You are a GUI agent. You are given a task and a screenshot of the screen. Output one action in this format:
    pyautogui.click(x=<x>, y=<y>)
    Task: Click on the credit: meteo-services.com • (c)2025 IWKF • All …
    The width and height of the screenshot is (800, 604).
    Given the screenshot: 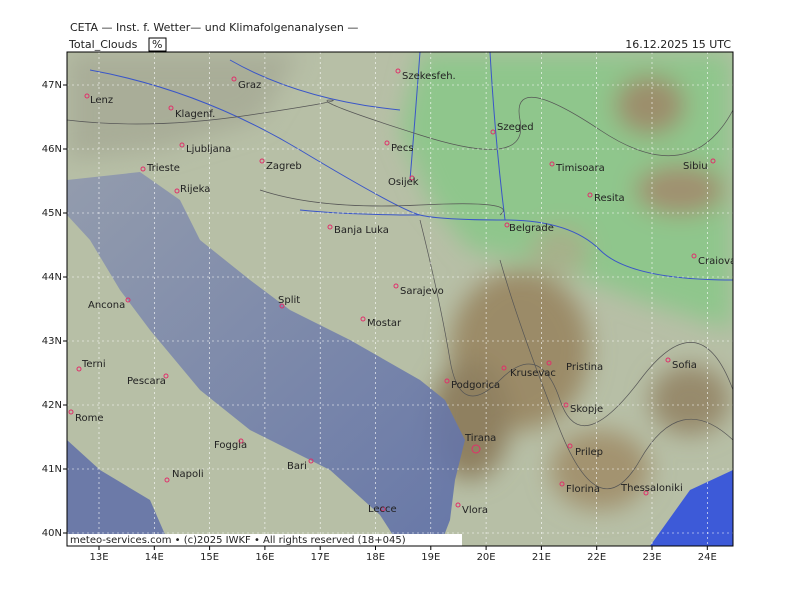 What is the action you would take?
    pyautogui.click(x=238, y=540)
    